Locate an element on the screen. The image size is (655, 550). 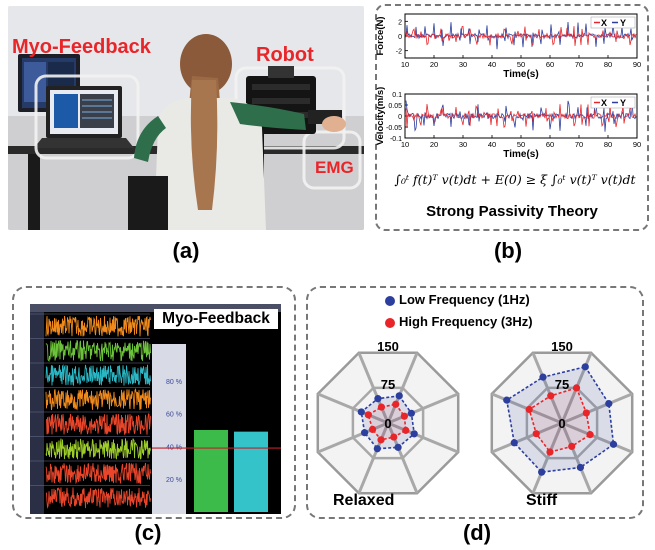
radar-relaxed: 150 75 0 is located at coordinates (388, 417).